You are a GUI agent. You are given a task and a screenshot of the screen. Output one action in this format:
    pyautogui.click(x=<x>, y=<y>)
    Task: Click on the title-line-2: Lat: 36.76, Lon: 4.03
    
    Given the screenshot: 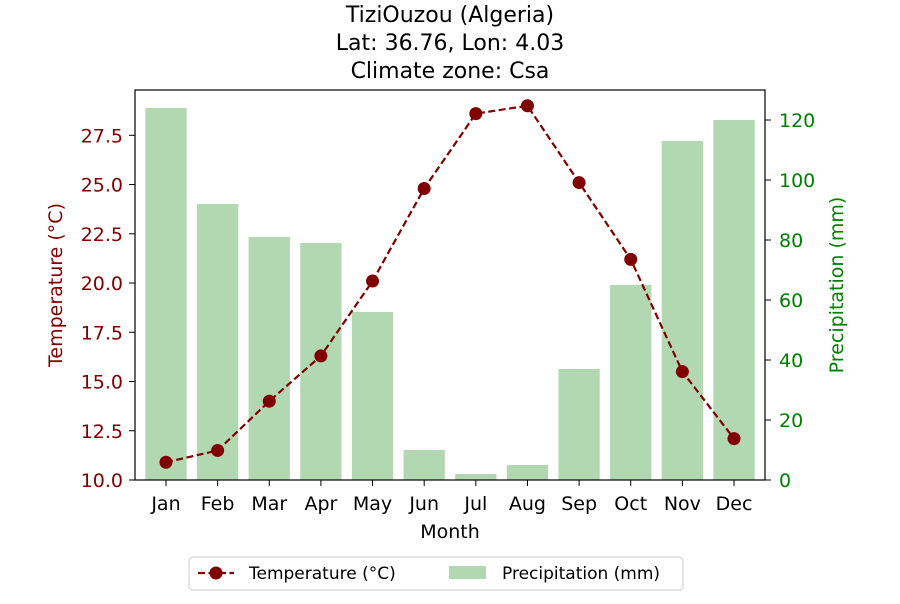 What is the action you would take?
    pyautogui.click(x=450, y=43)
    